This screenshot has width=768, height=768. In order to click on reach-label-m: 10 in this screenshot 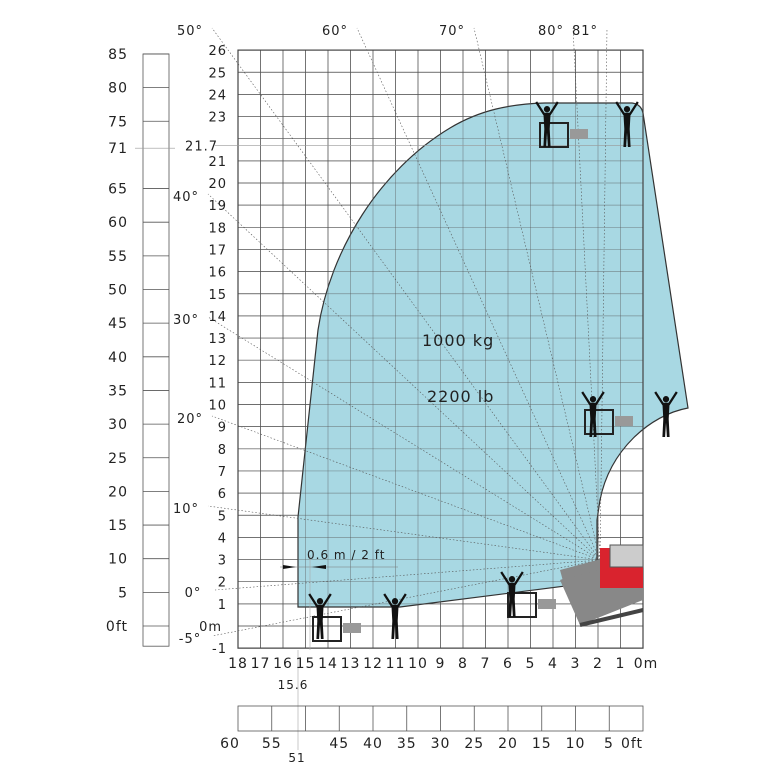, I will do `click(418, 664)`.